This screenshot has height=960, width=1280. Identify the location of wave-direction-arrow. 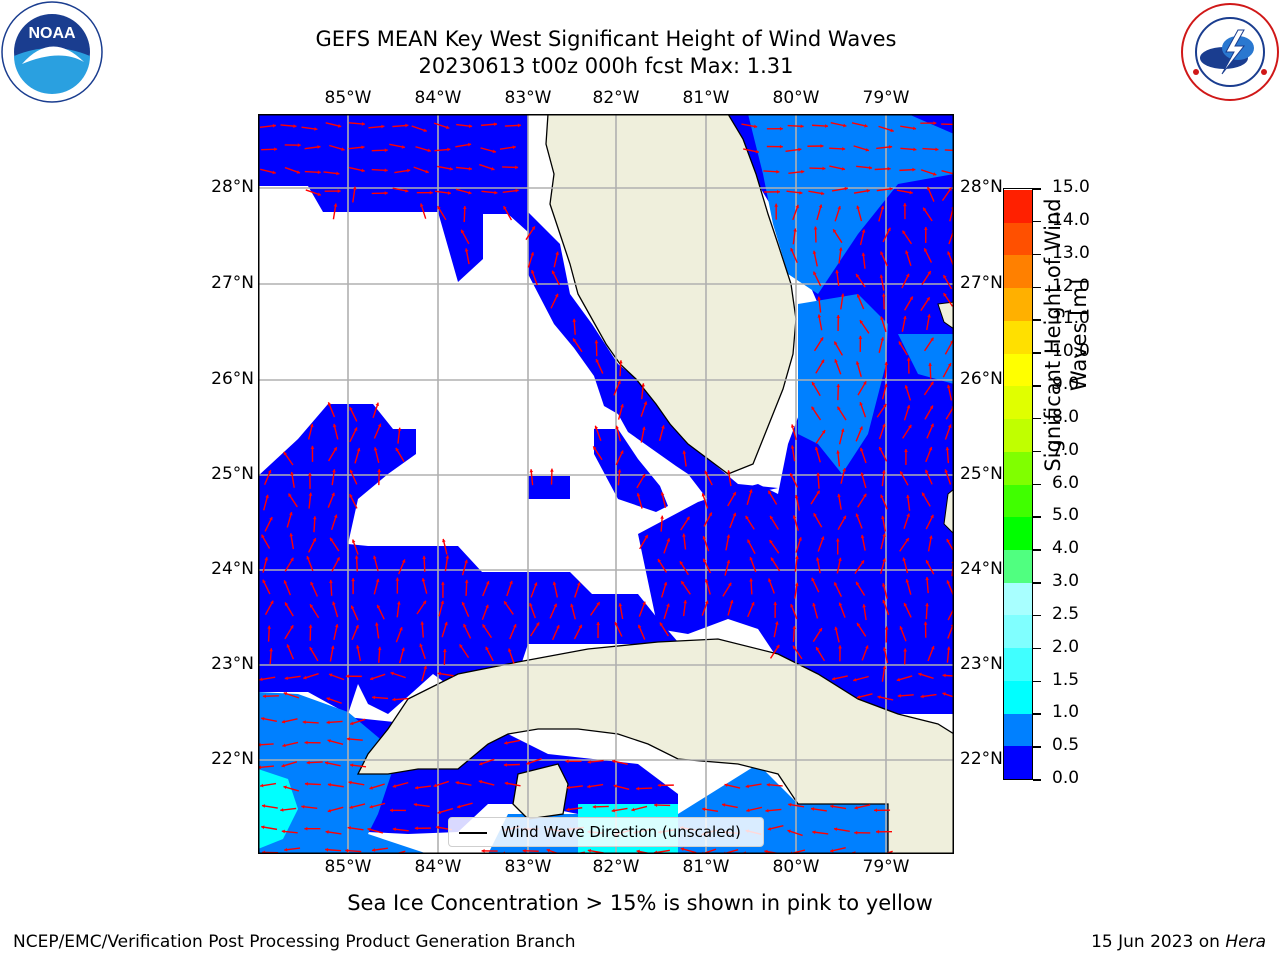
(947, 124).